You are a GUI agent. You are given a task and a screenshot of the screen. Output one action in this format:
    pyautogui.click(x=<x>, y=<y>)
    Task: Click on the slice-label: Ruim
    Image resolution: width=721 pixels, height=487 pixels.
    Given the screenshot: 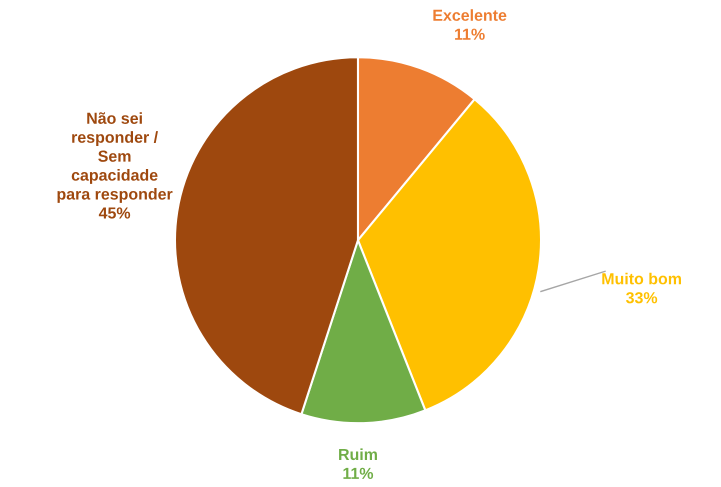 What is the action you would take?
    pyautogui.click(x=358, y=454)
    